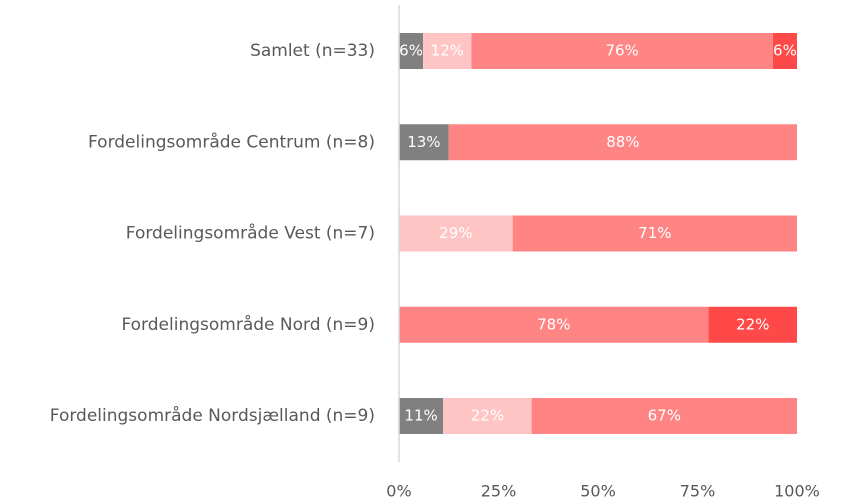 Image resolution: width=841 pixels, height=504 pixels. I want to click on value-label: 13%, so click(423, 142).